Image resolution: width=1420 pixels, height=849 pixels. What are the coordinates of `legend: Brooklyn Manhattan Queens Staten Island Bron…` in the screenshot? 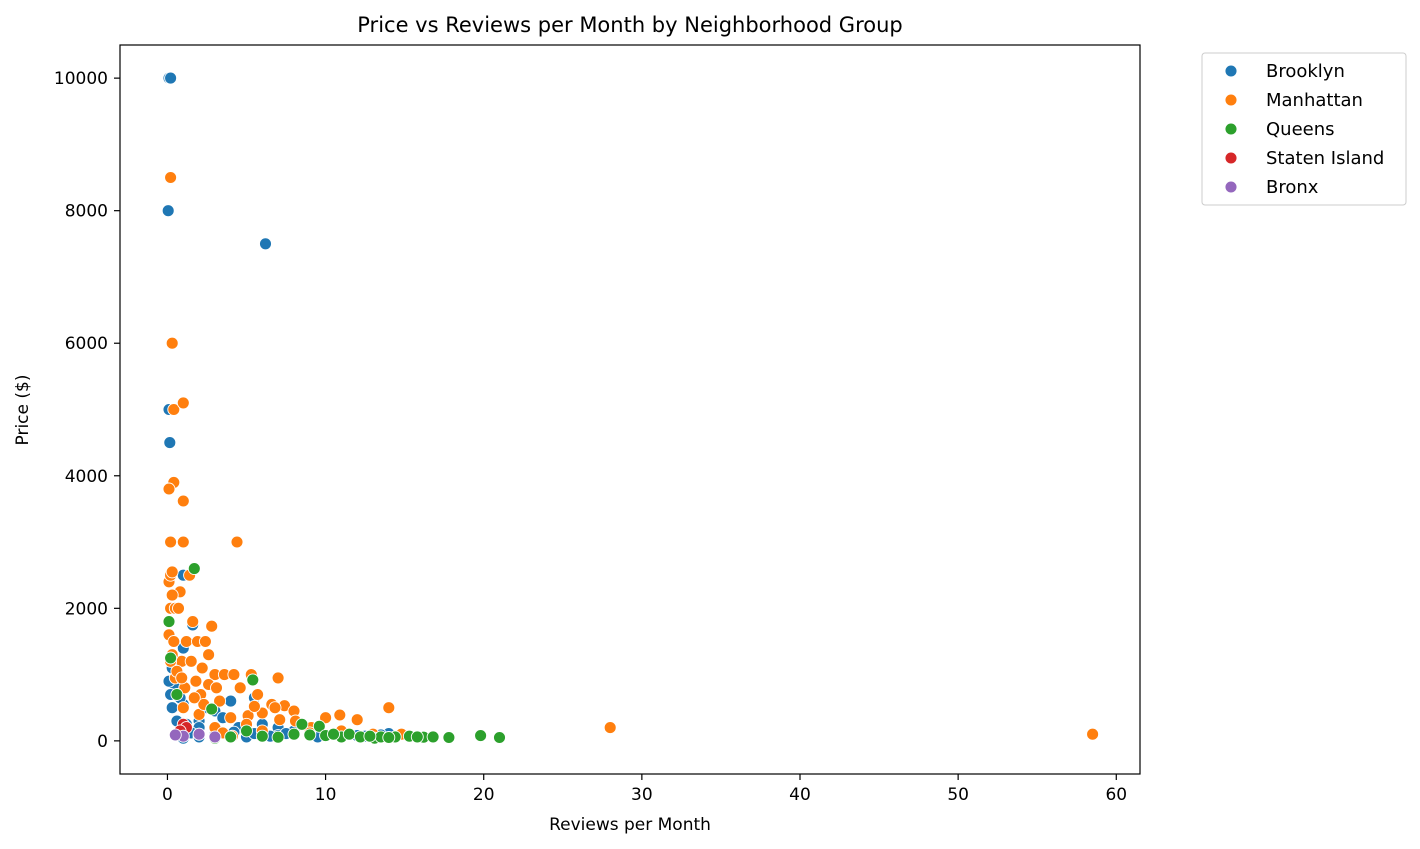 It's located at (1304, 129).